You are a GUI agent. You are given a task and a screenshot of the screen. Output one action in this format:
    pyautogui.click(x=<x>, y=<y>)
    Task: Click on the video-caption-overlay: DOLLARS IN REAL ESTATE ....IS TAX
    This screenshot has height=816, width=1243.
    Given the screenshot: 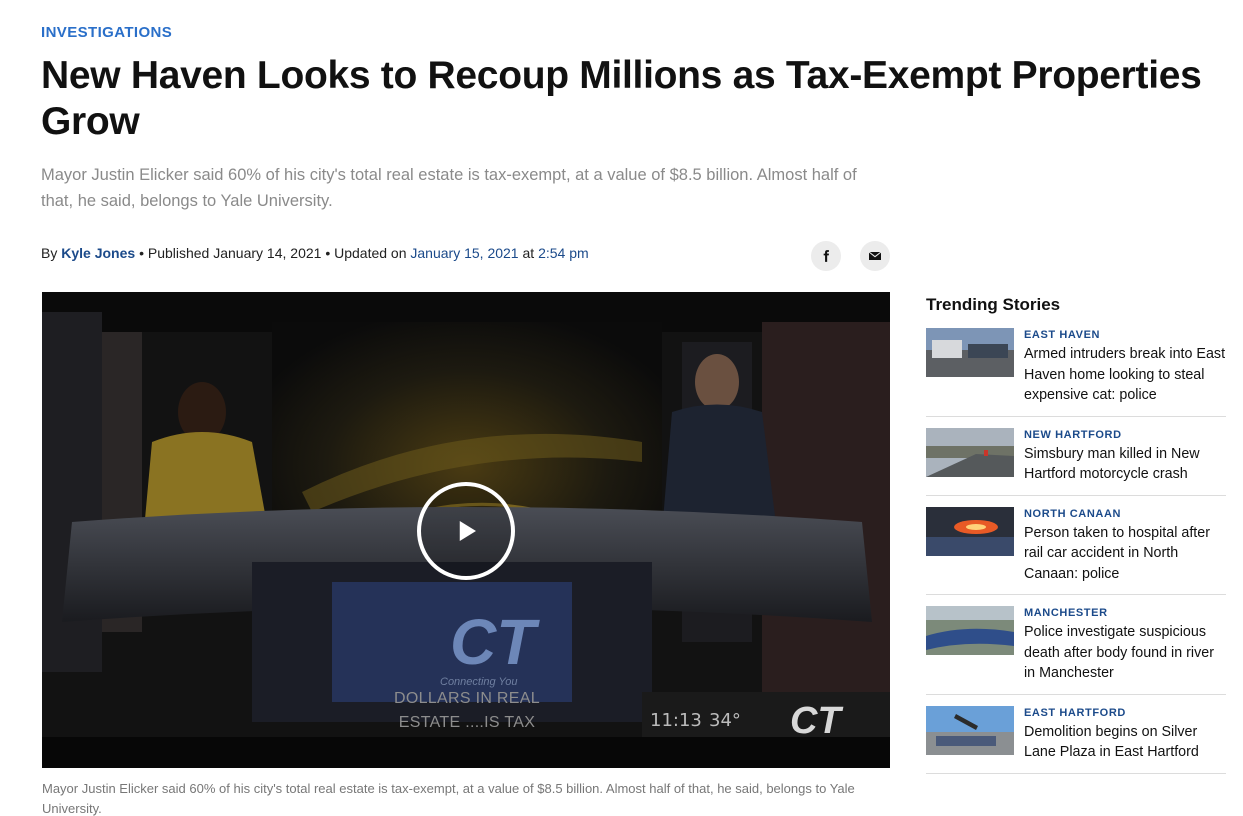 What is the action you would take?
    pyautogui.click(x=467, y=711)
    